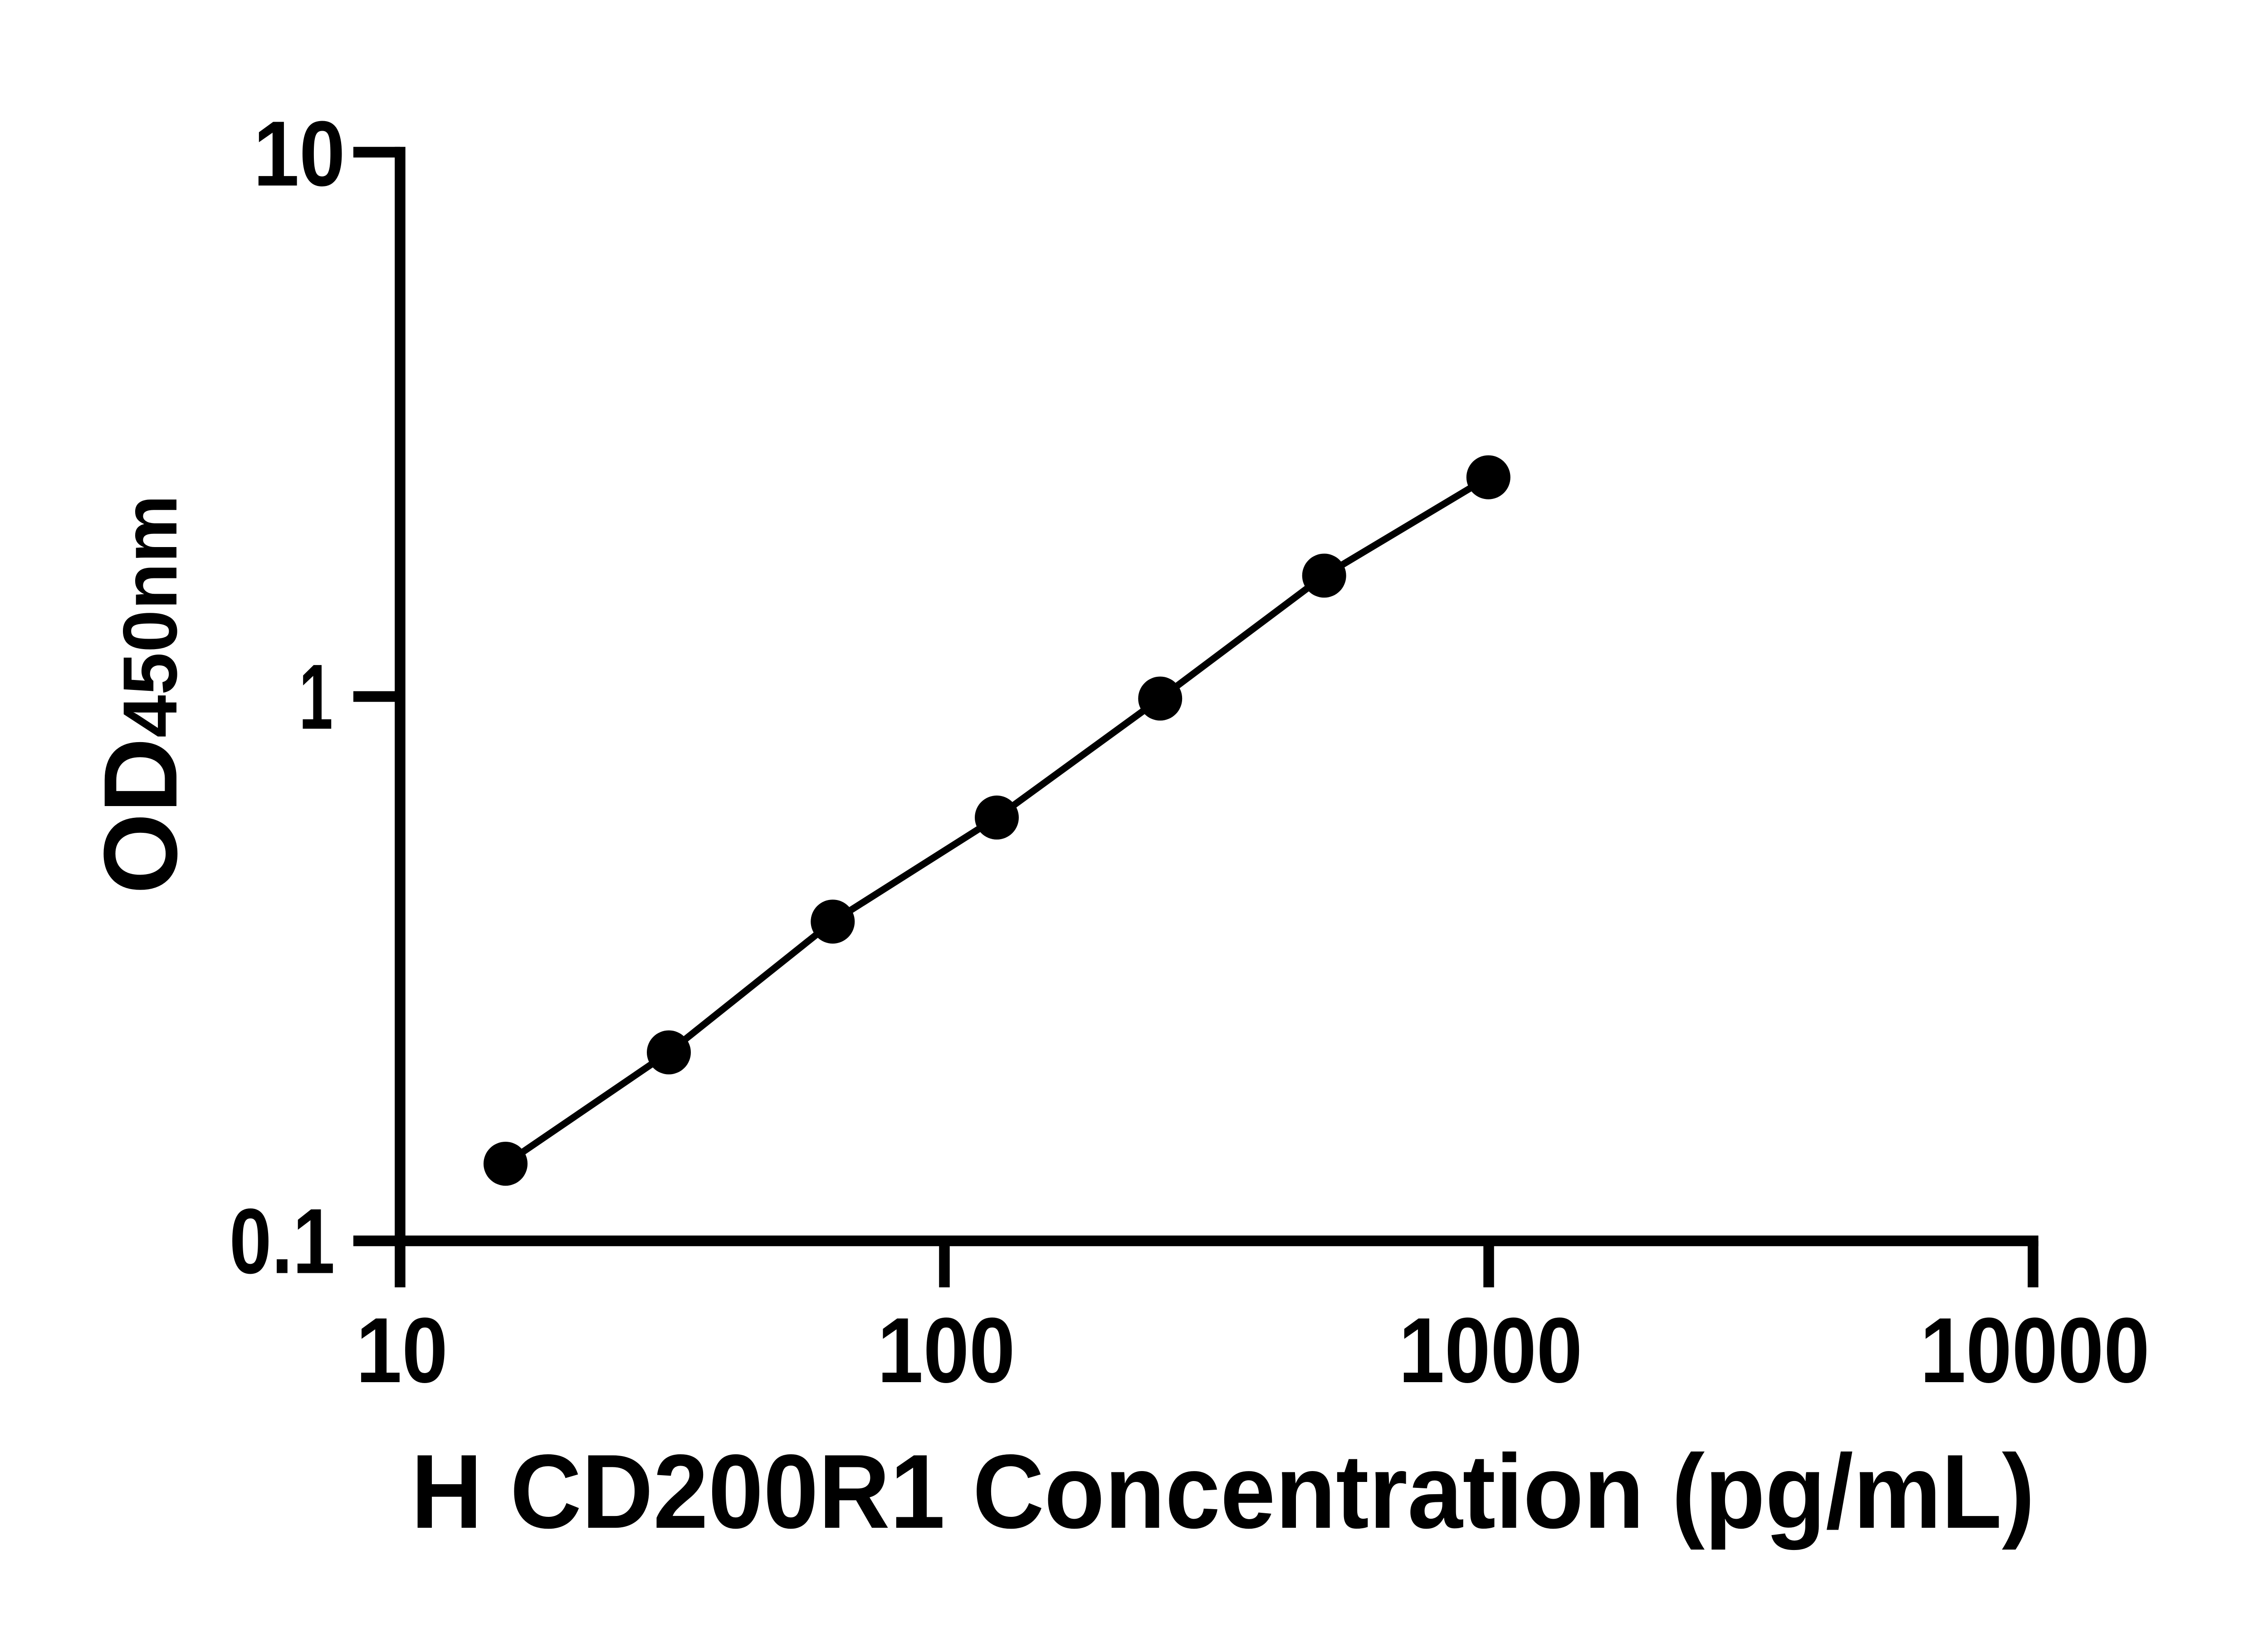  I want to click on svg-text: 10000, so click(2035, 1350).